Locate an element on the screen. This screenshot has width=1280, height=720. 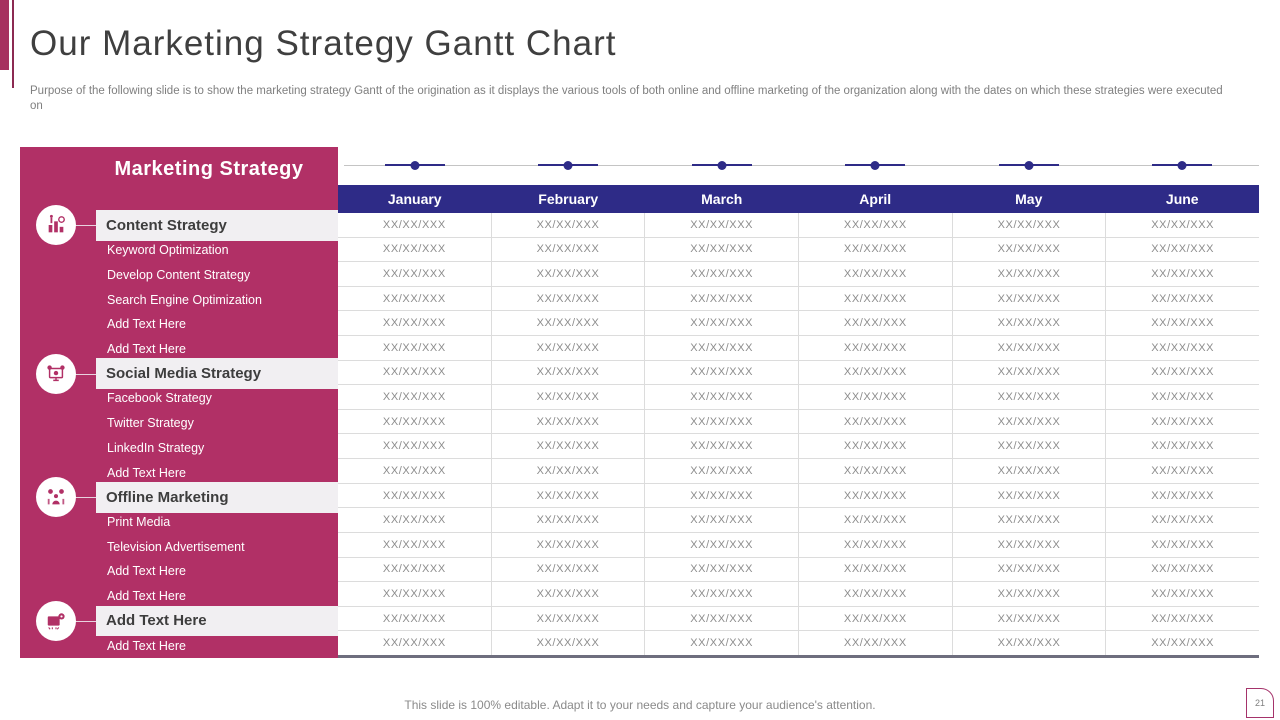
sidebar-category-label: Add Text Here is located at coordinates (156, 621).